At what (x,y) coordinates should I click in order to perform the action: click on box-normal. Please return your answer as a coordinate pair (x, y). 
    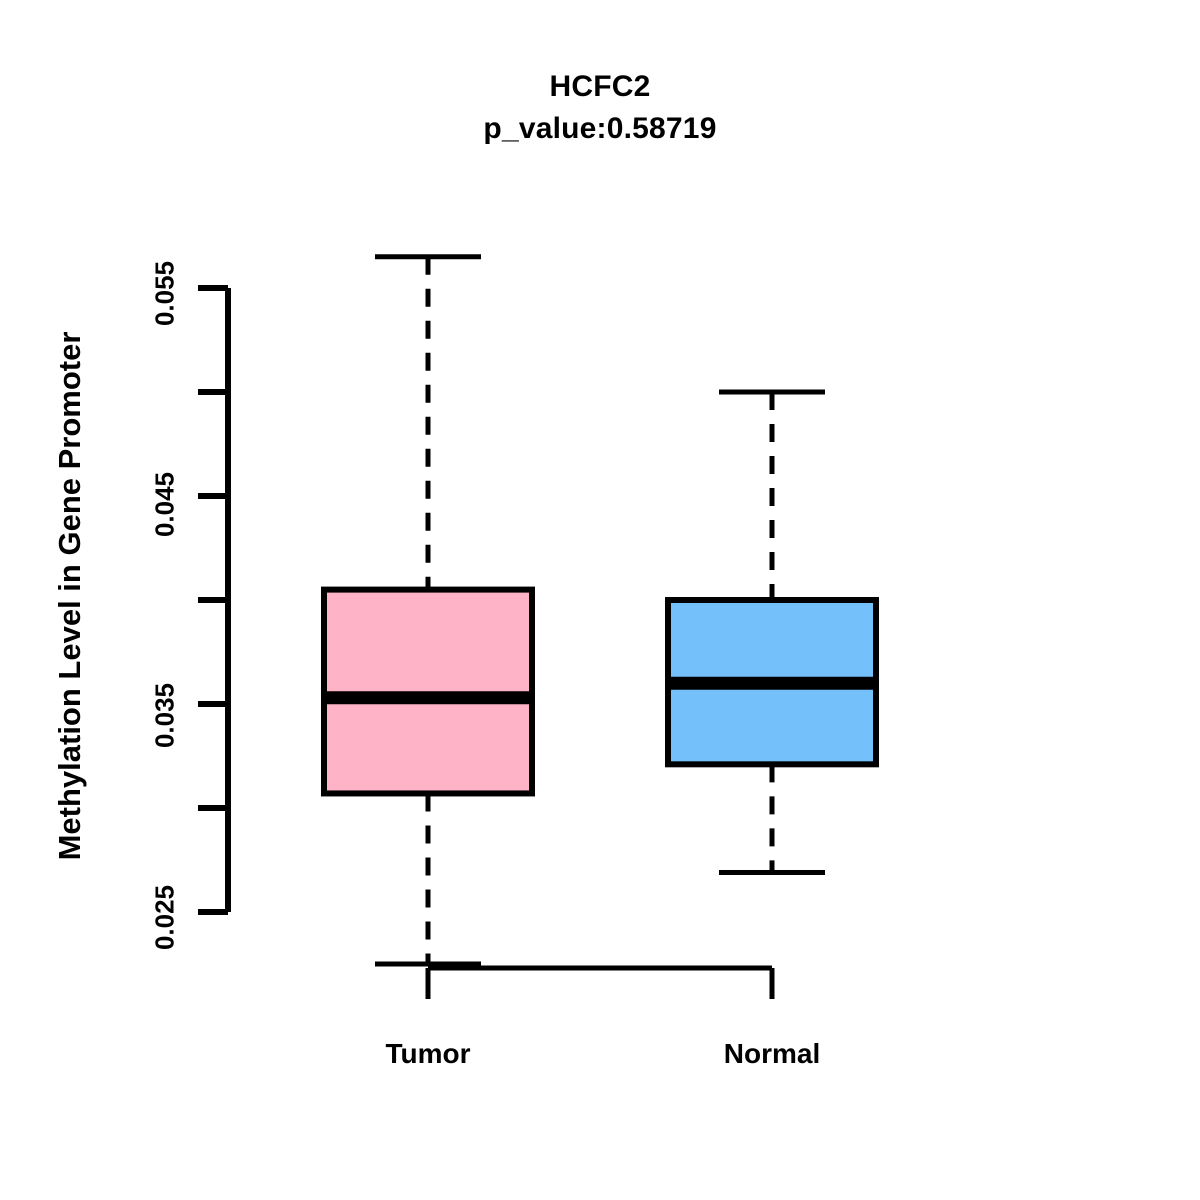
    Looking at the image, I should click on (772, 632).